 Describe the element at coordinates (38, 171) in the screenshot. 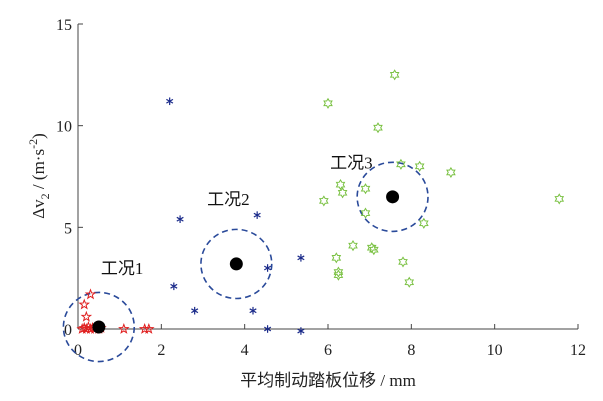

I see `y-axis-title-unit: / (m·s` at that location.